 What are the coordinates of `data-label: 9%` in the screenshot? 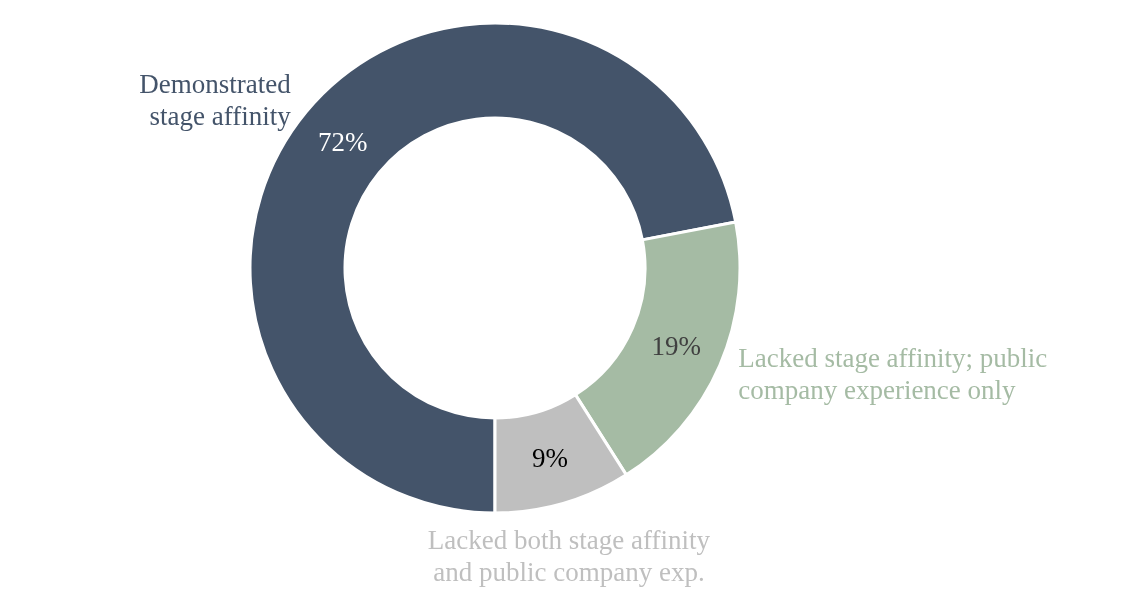 It's located at (550, 457).